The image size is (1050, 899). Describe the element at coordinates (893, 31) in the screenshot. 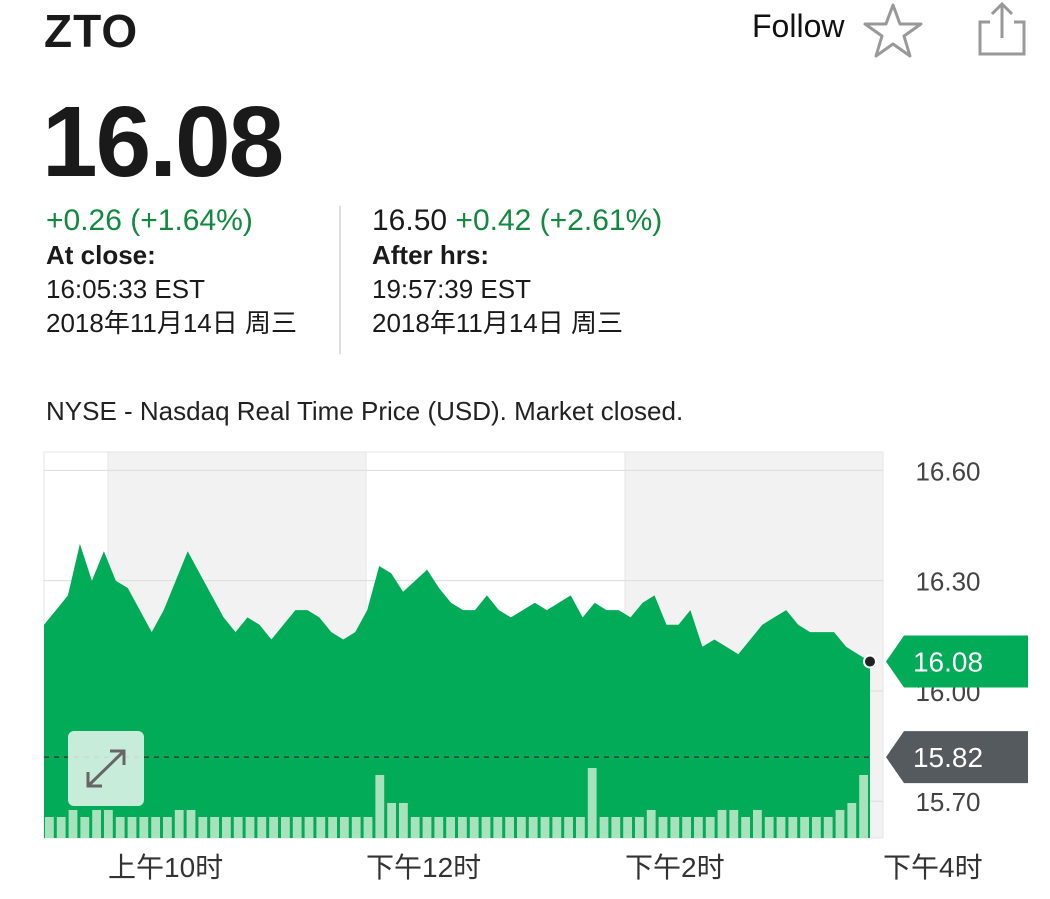

I see `star-icon` at that location.